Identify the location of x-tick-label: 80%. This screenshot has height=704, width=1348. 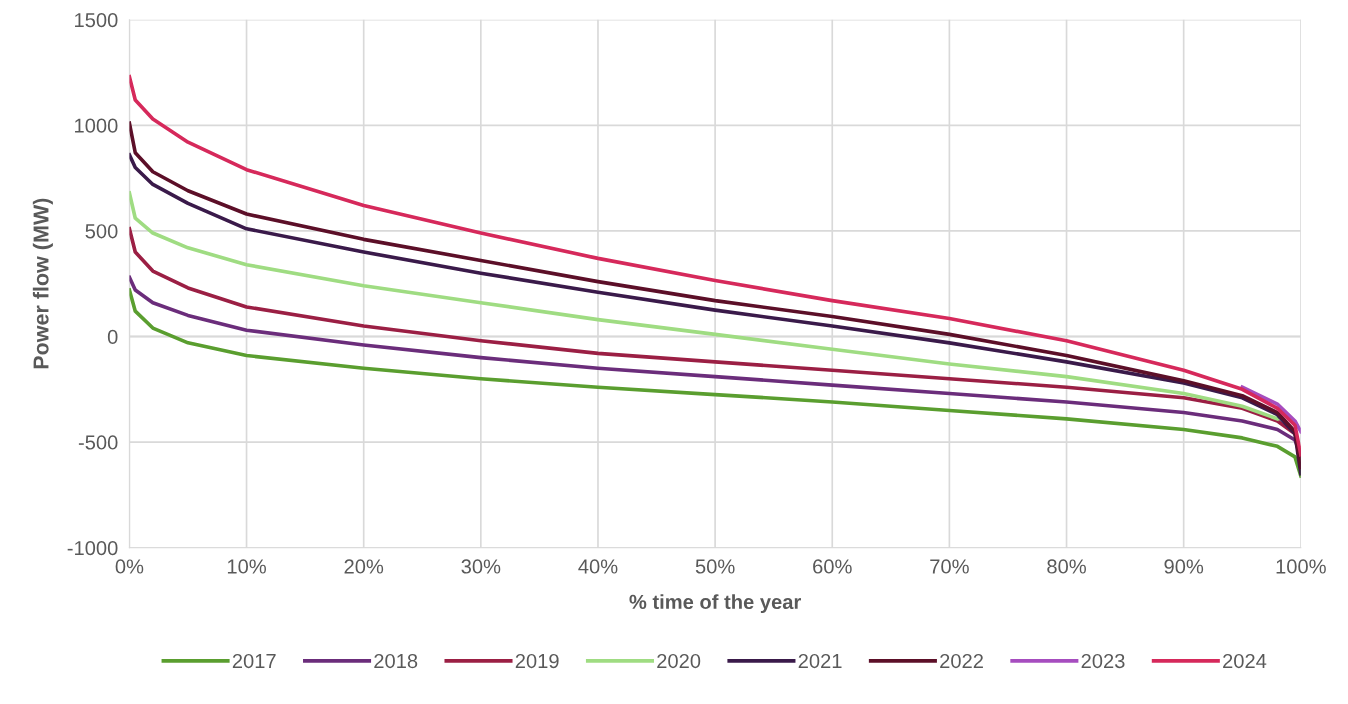
(1066, 566).